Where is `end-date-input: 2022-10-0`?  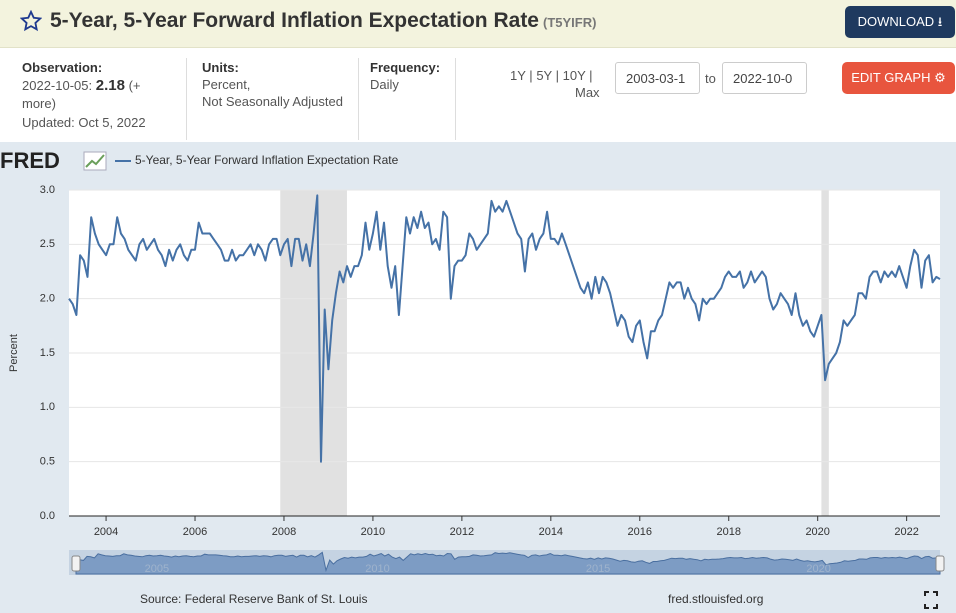 end-date-input: 2022-10-0 is located at coordinates (764, 78).